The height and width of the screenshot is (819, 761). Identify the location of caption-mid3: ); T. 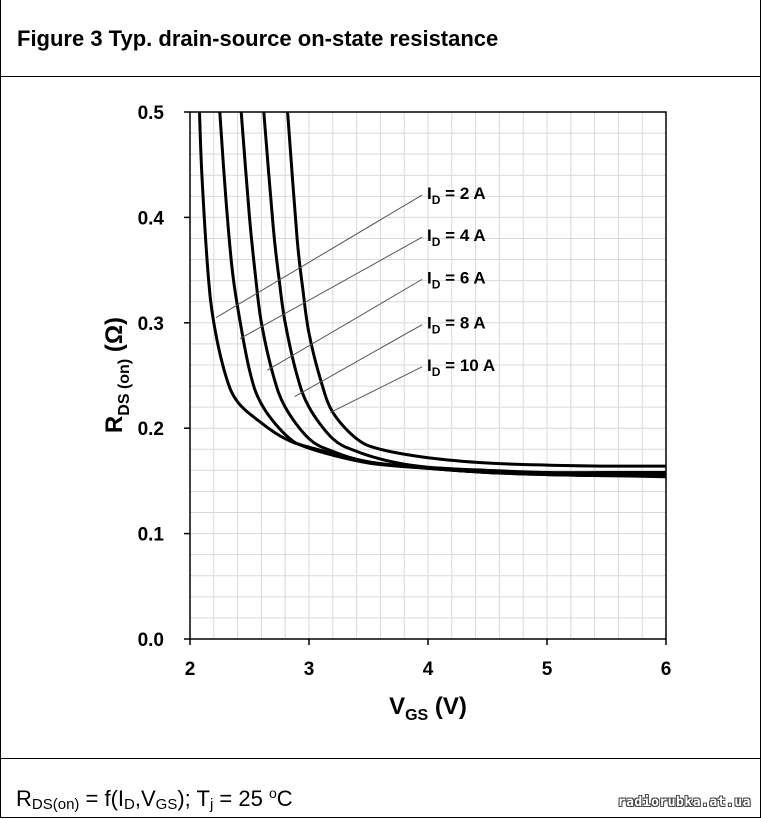
(193, 798).